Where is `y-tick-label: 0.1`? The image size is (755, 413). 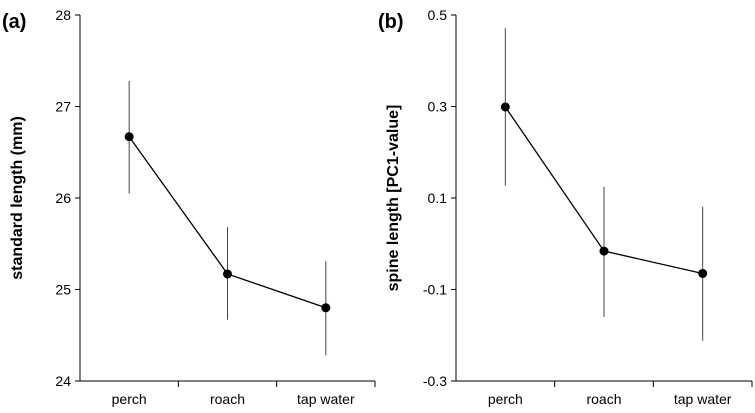 y-tick-label: 0.1 is located at coordinates (438, 198).